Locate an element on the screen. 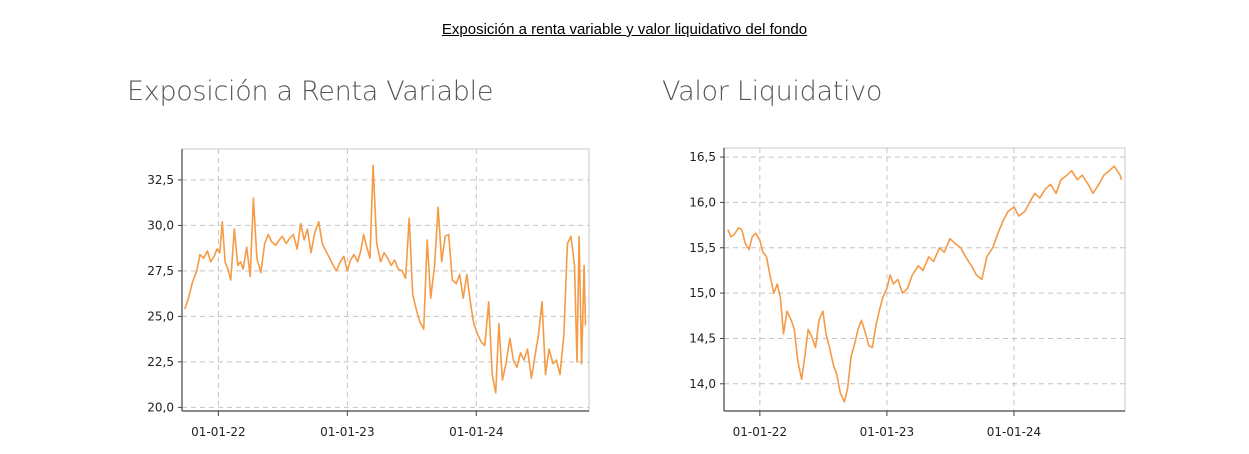 This screenshot has height=454, width=1249. exposure-x-tick-label: 01-01-22 is located at coordinates (218, 432).